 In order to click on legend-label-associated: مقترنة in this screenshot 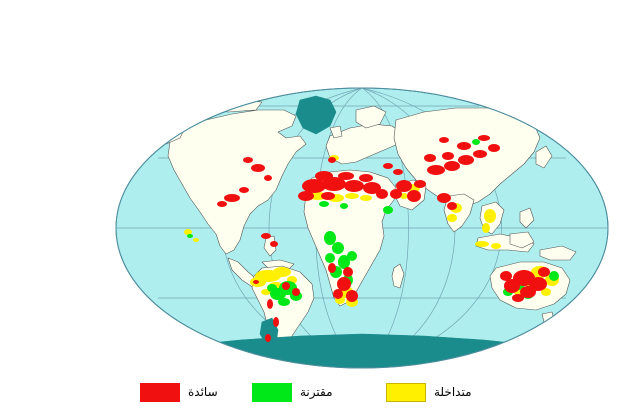, I will do `click(316, 392)`.